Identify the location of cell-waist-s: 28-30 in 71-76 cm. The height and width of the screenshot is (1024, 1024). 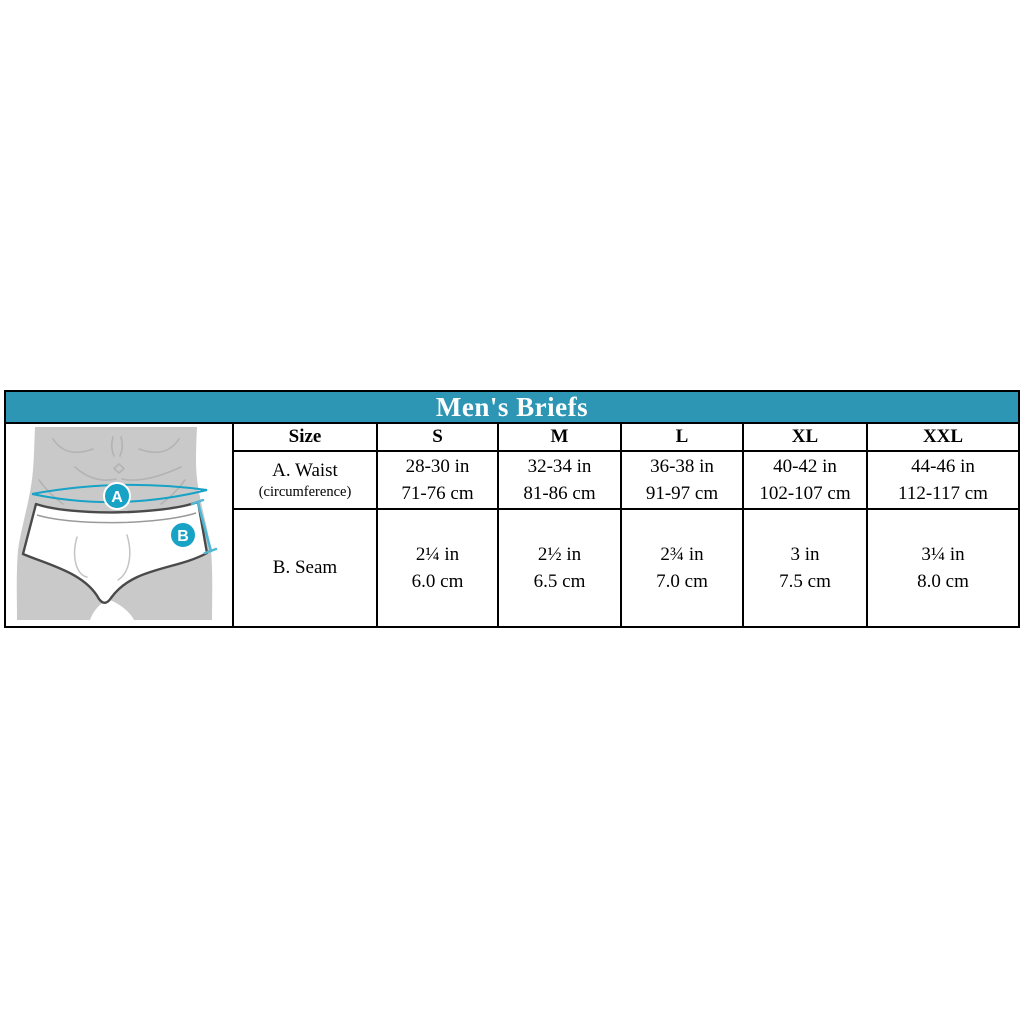
(436, 481).